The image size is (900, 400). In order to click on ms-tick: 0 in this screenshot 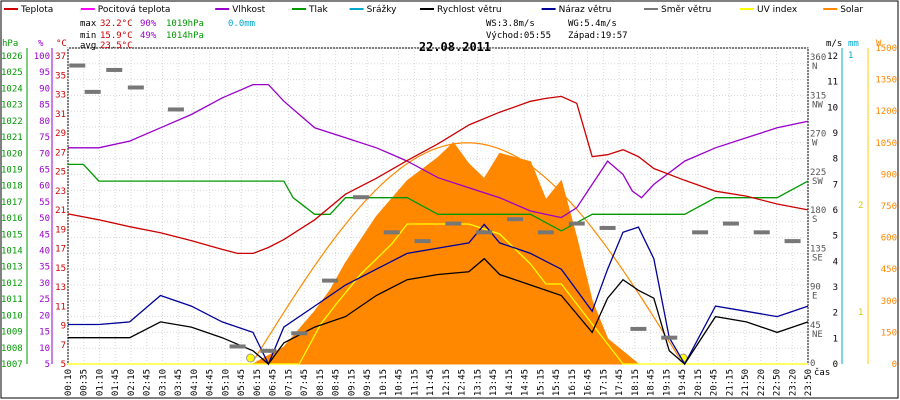, I will do `click(835, 365)`.